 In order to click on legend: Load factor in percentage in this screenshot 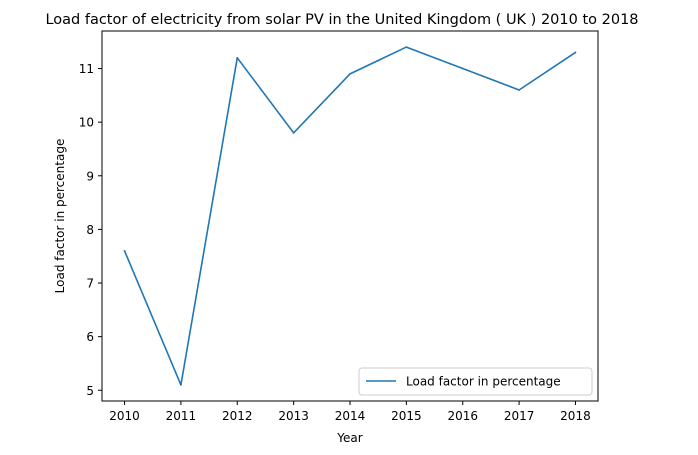, I will do `click(475, 381)`.